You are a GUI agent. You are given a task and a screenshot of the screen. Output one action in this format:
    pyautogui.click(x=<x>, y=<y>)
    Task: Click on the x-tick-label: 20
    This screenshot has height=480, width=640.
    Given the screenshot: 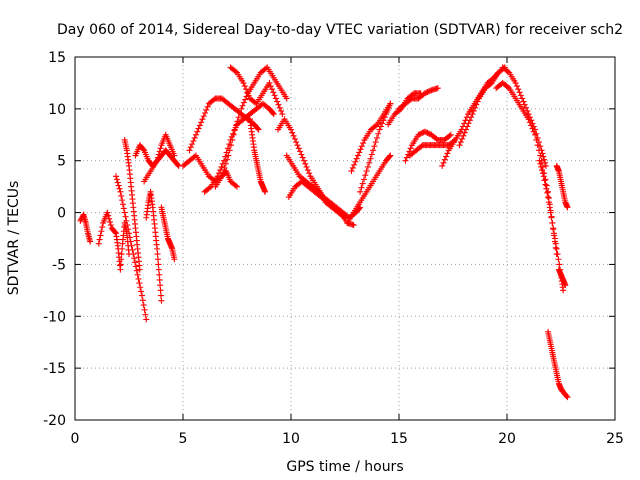 What is the action you would take?
    pyautogui.click(x=507, y=439)
    